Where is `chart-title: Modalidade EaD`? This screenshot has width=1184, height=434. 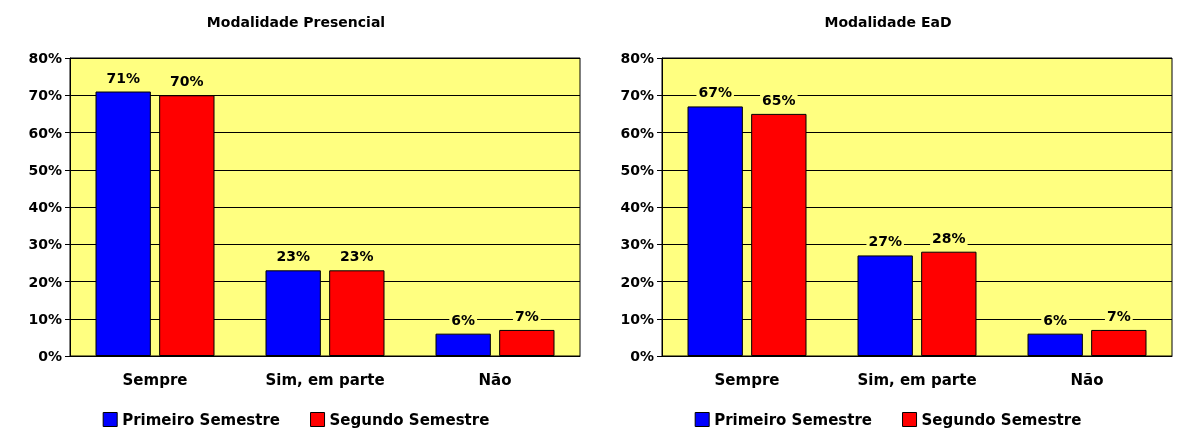 chart-title: Modalidade EaD is located at coordinates (888, 22).